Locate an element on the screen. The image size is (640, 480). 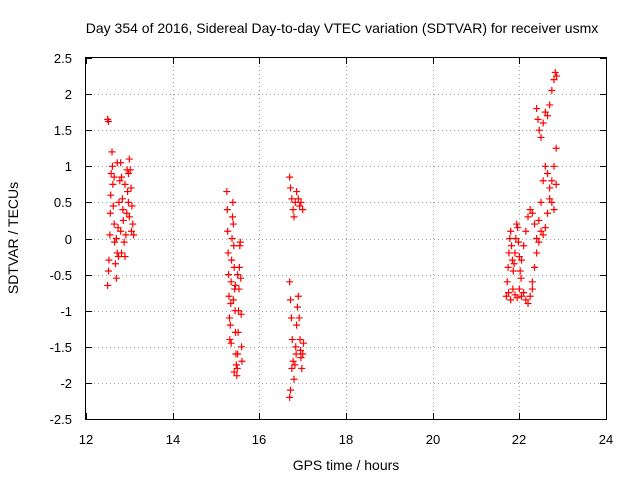
x-axis-label: GPS time / hours is located at coordinates (346, 465).